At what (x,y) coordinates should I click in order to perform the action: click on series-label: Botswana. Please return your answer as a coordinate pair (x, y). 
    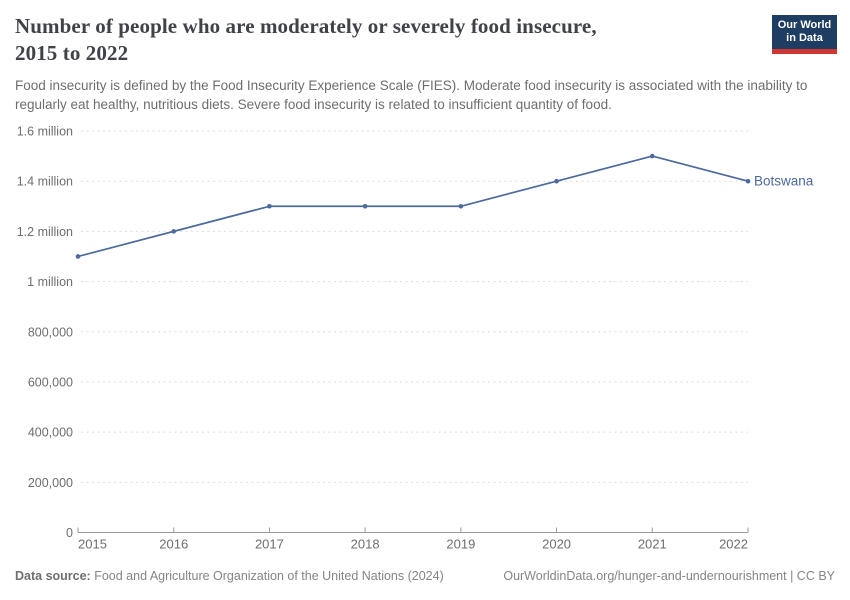
    Looking at the image, I should click on (784, 181).